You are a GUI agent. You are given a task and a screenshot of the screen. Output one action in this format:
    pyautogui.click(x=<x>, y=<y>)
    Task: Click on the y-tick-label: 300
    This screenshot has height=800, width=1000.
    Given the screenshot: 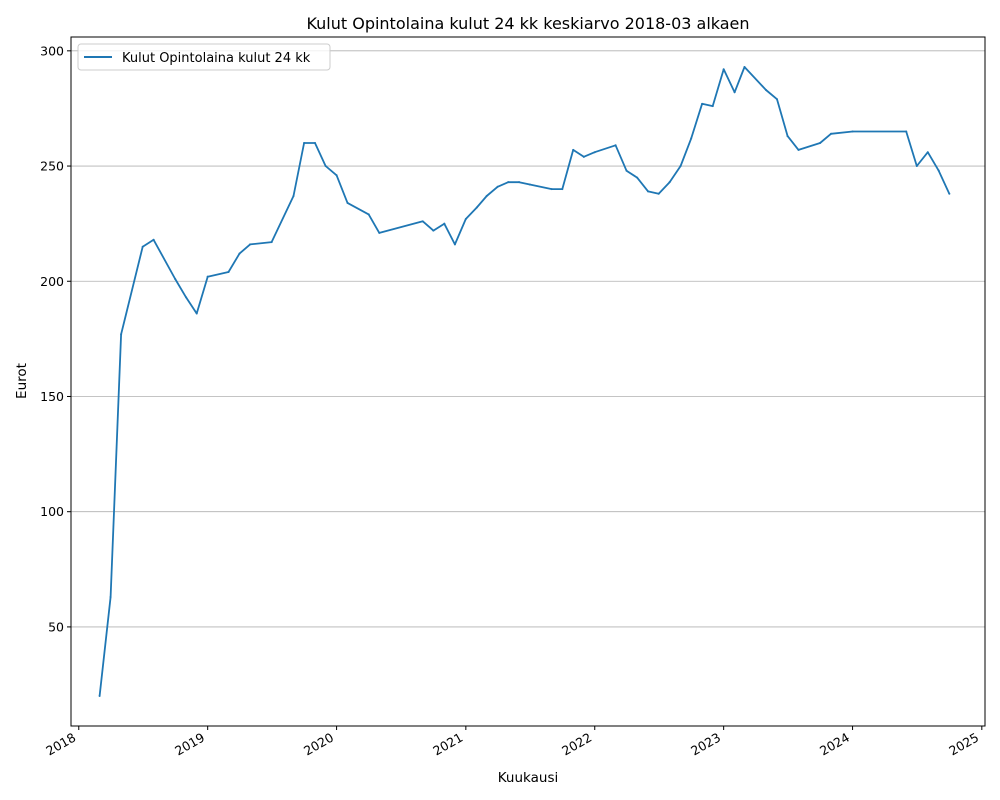 What is the action you would take?
    pyautogui.click(x=52, y=50)
    